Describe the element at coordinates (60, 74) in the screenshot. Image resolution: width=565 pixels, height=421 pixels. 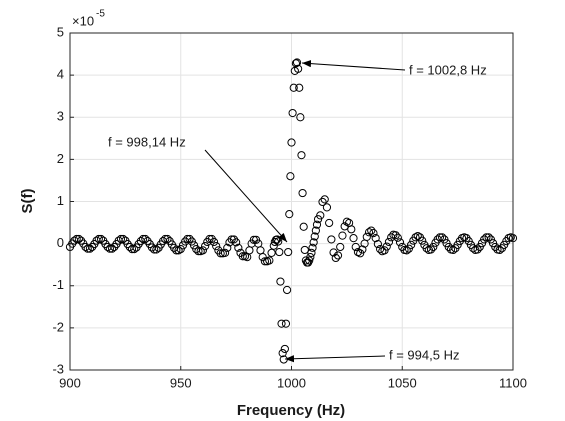
I see `y-tick-label: 4` at that location.